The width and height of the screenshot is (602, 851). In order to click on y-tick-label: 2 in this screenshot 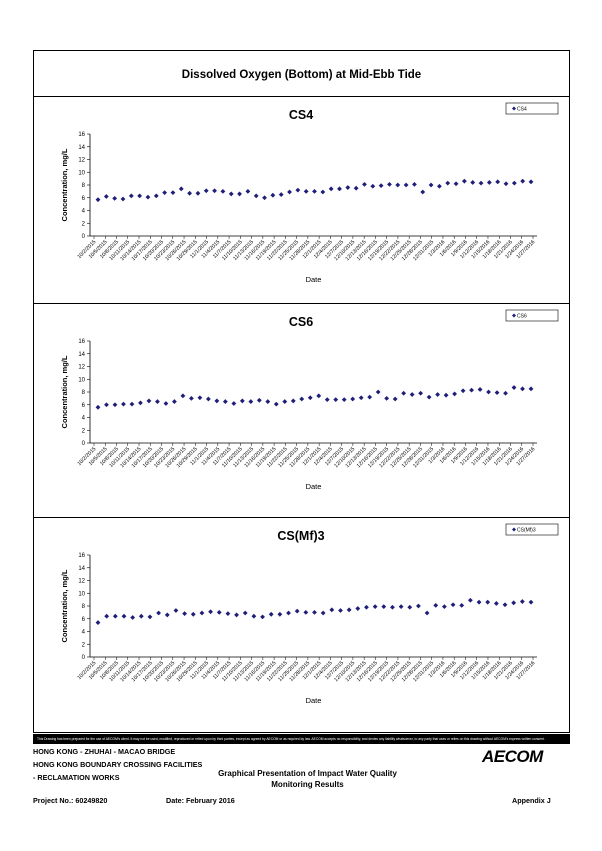, I will do `click(84, 645)`.